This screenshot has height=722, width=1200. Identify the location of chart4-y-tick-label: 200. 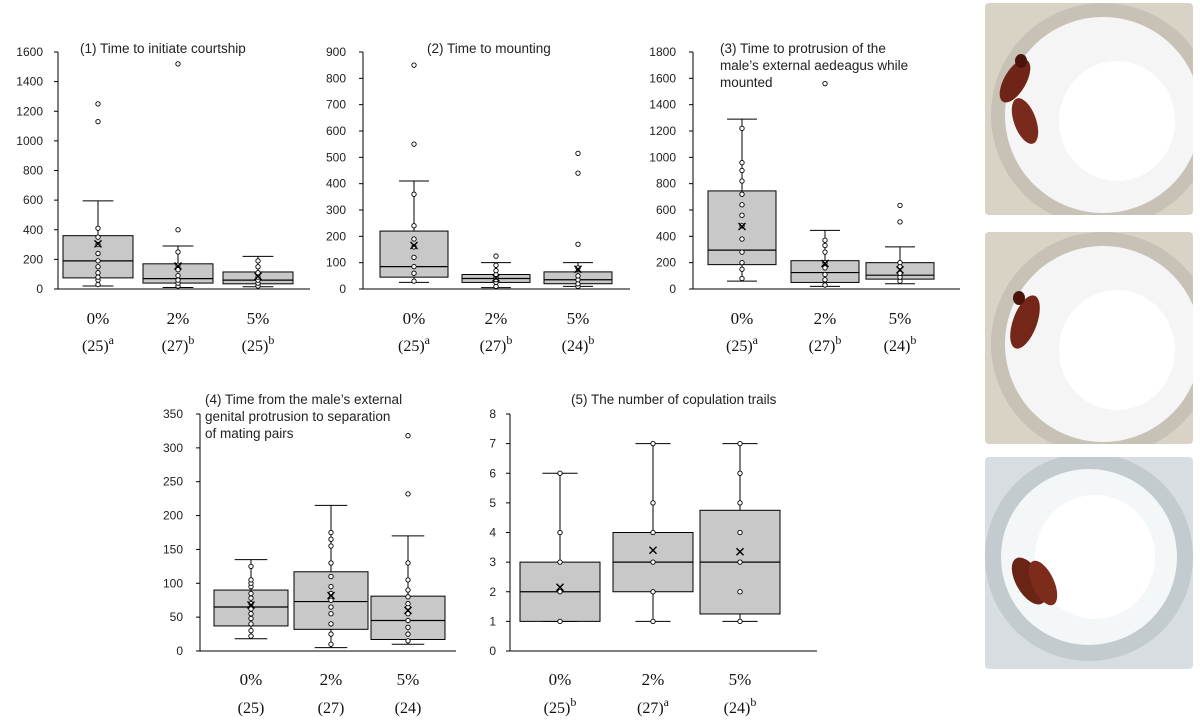
(173, 516).